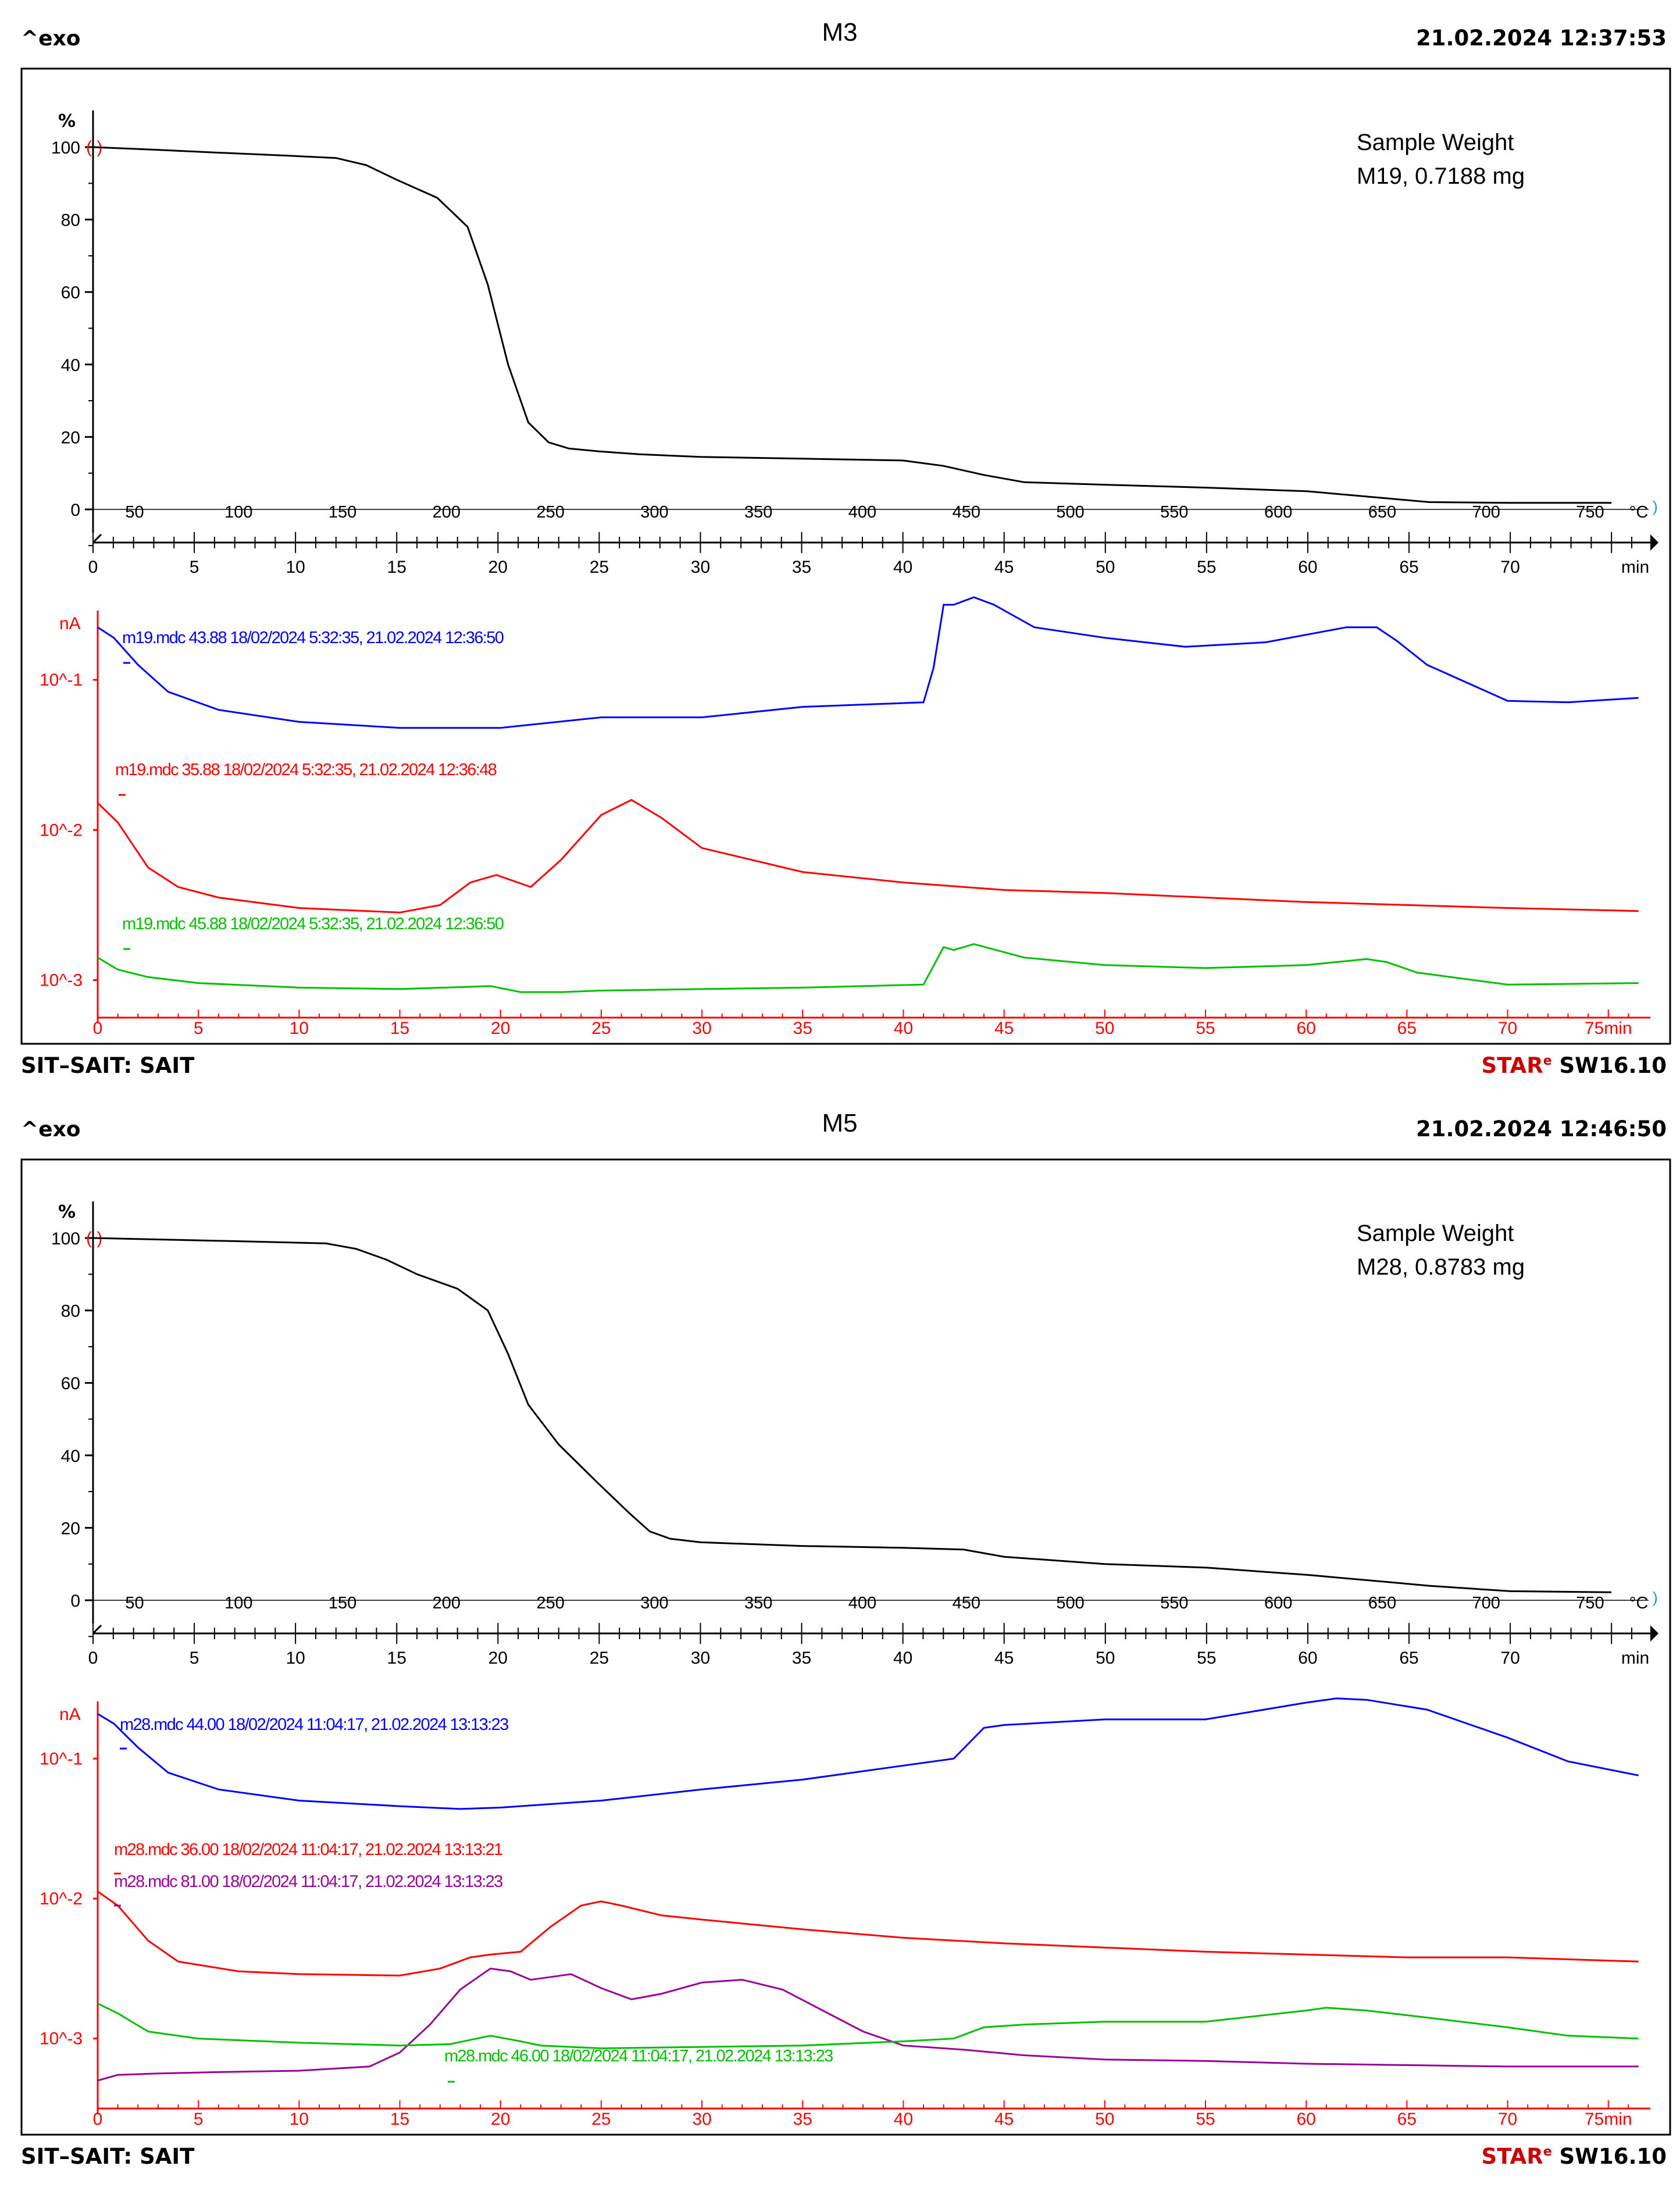 This screenshot has width=1680, height=2187. What do you see at coordinates (1574, 1065) in the screenshot?
I see `footer-right-label: STARe SW16.10` at bounding box center [1574, 1065].